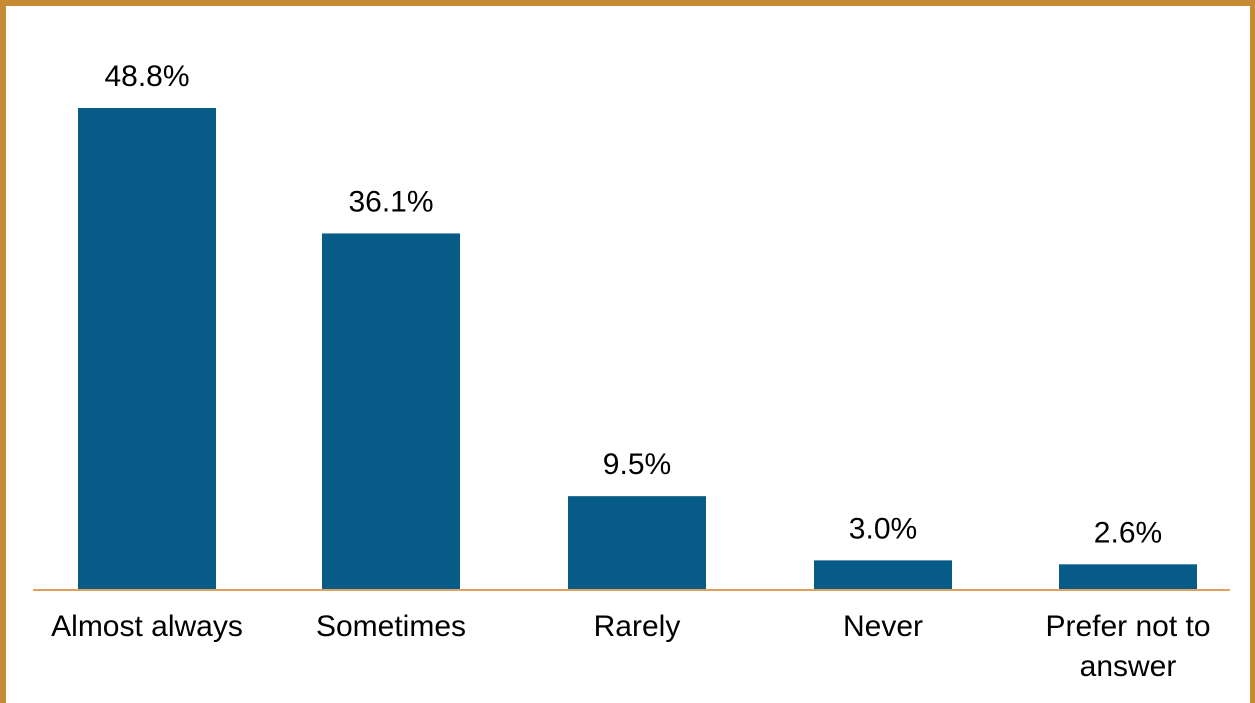 The width and height of the screenshot is (1255, 703). Describe the element at coordinates (391, 626) in the screenshot. I see `category-label-1: Sometimes` at that location.